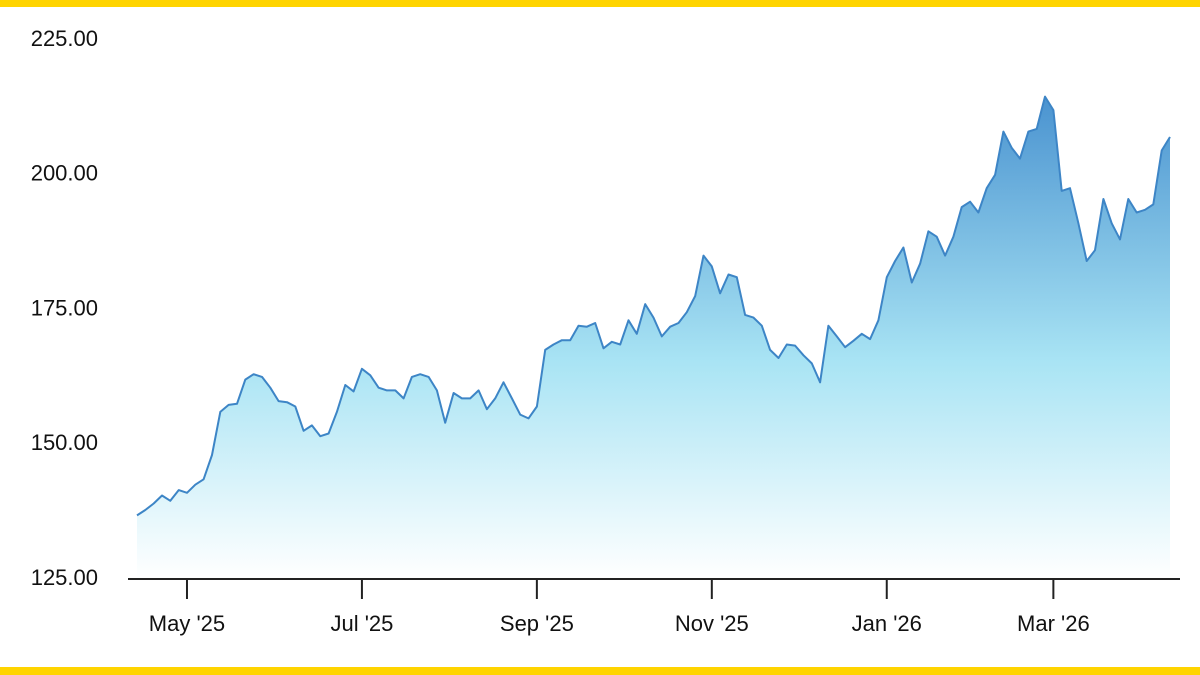  What do you see at coordinates (537, 623) in the screenshot?
I see `x-tick-label: Sep '25` at bounding box center [537, 623].